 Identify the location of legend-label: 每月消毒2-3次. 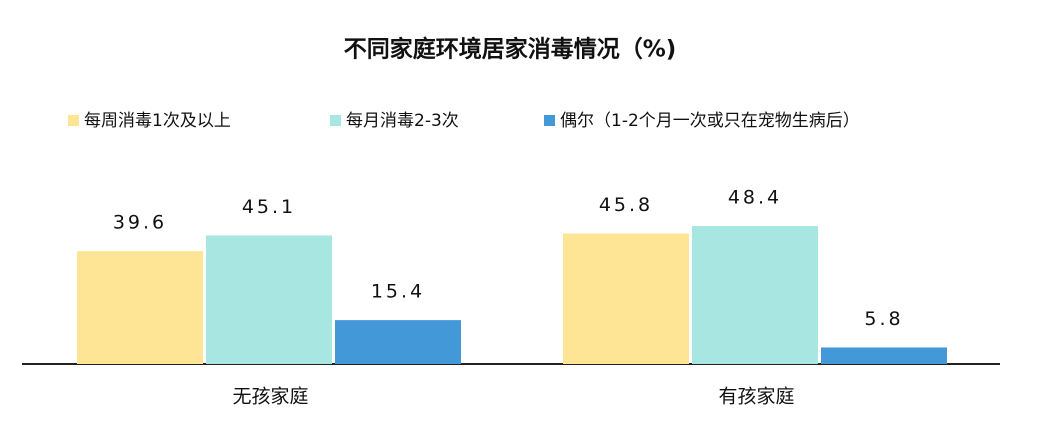
(402, 121).